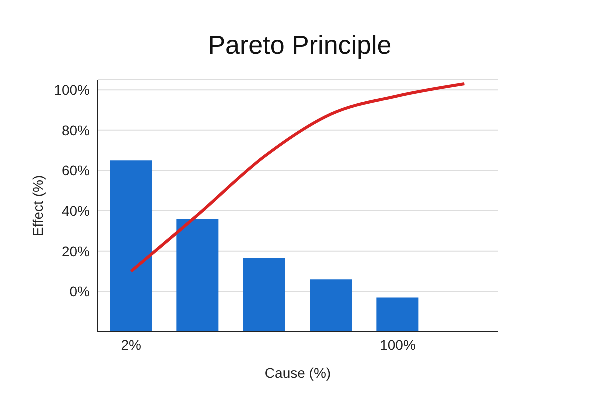  I want to click on y-tick-label: 20%, so click(76, 251).